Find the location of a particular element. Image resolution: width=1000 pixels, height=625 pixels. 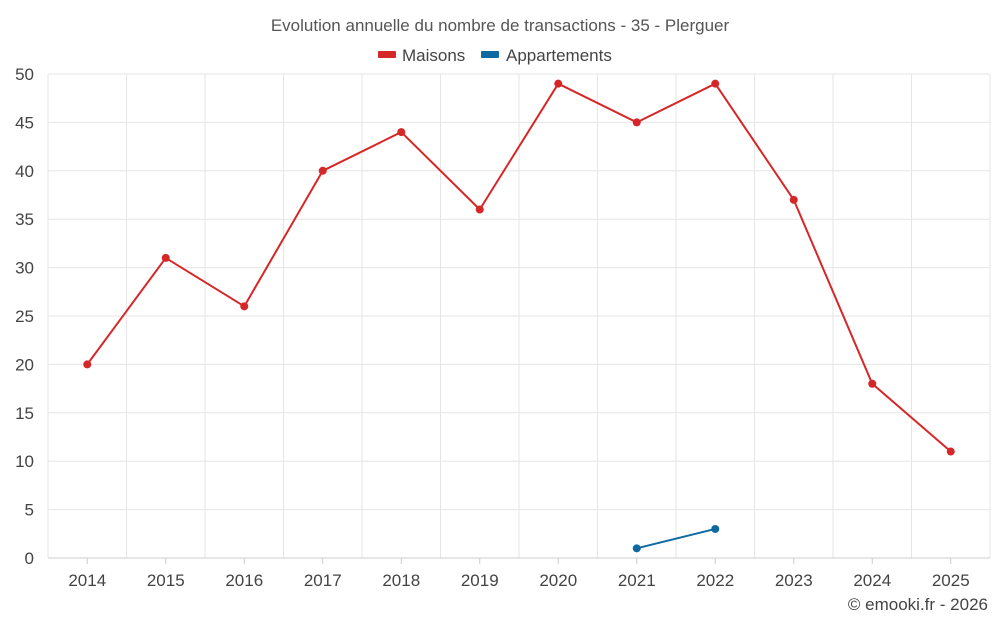

series-appartements is located at coordinates (676, 538).